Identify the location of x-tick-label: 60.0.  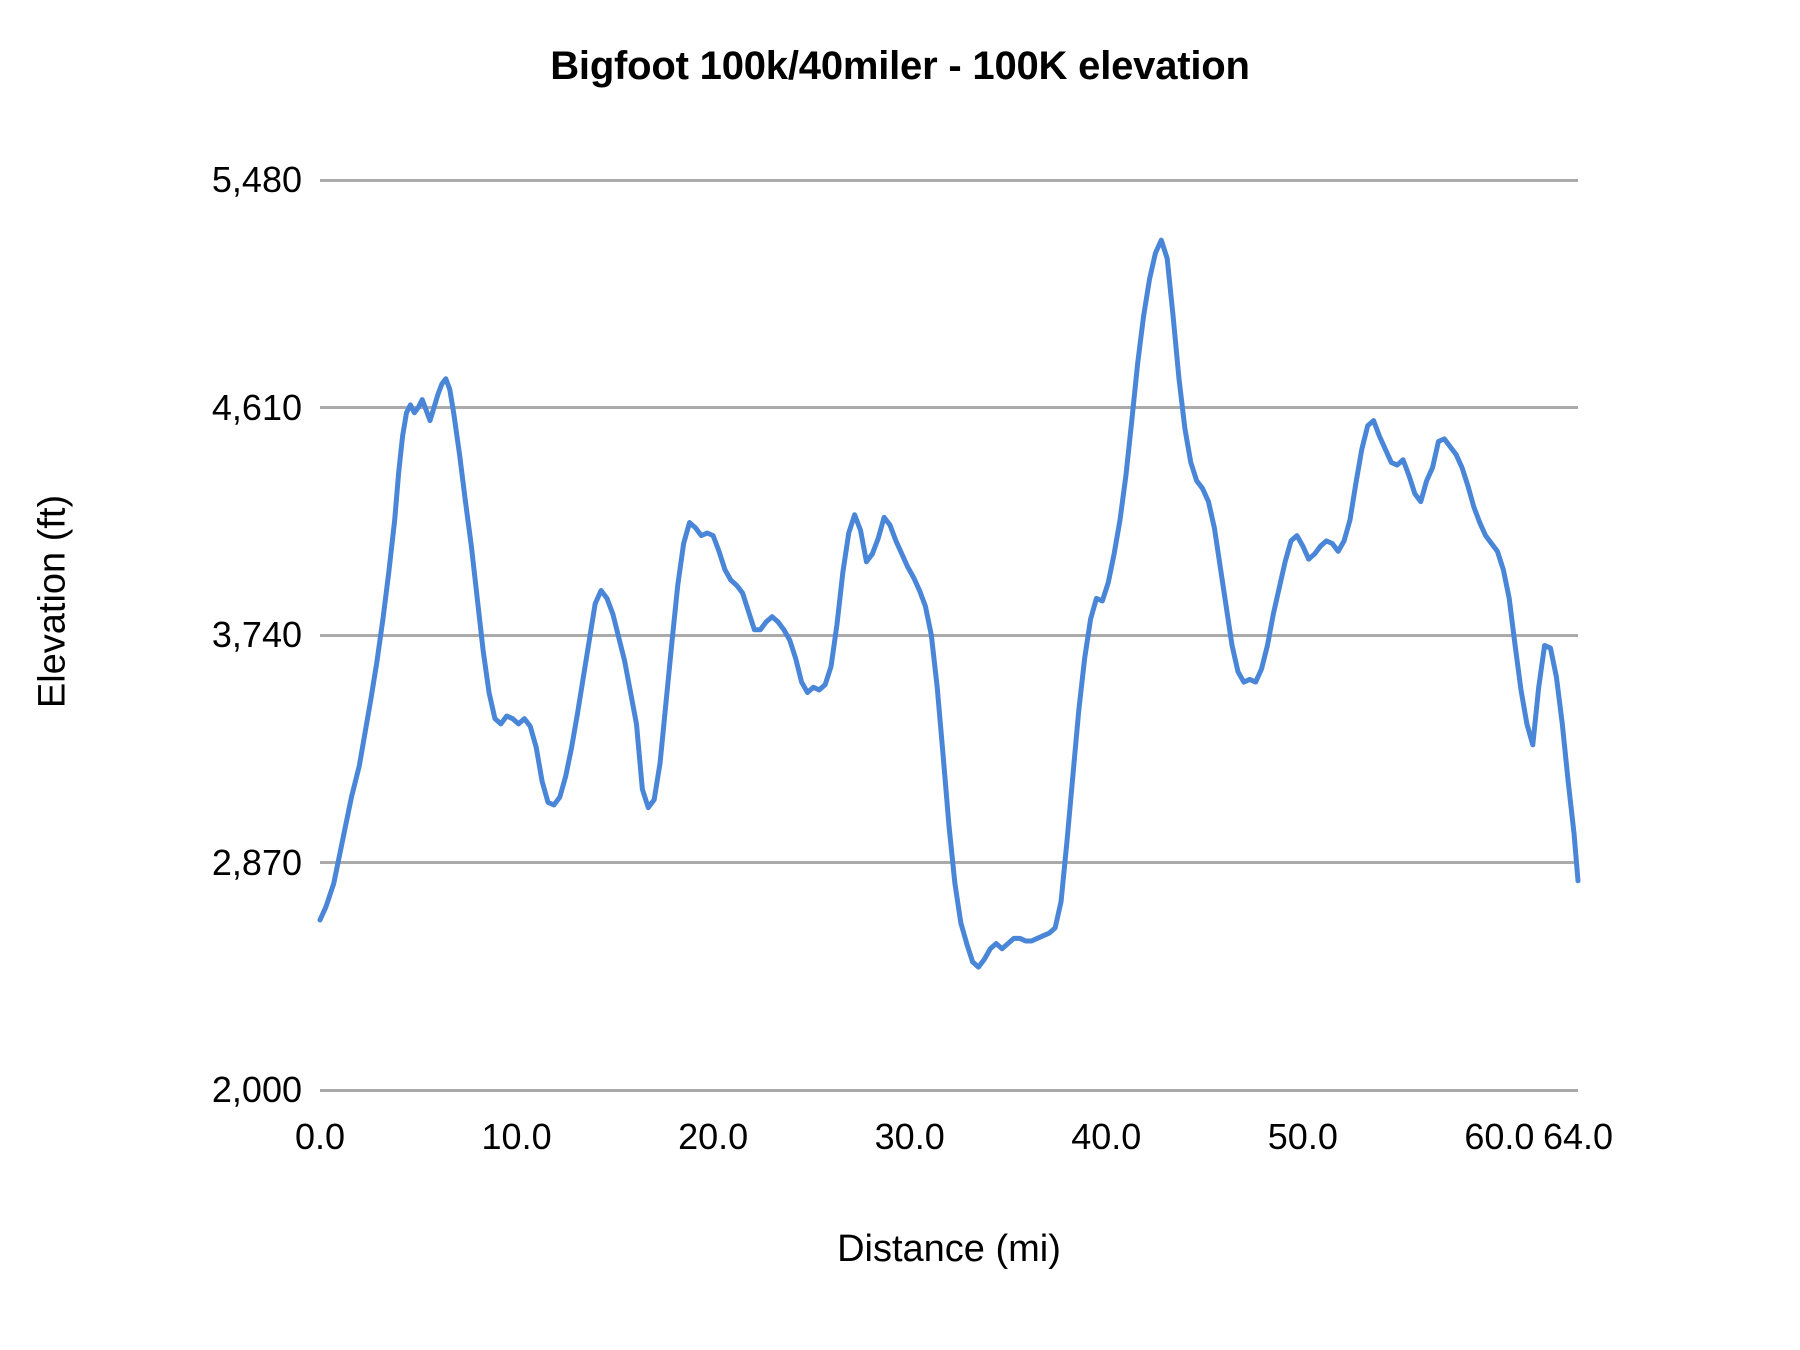
(1499, 1136).